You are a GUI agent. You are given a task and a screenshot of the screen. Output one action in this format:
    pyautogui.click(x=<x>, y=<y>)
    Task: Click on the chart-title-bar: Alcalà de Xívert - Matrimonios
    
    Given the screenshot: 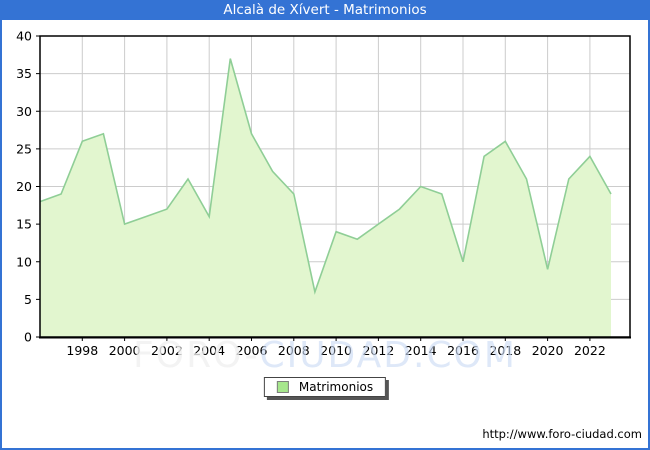 What is the action you would take?
    pyautogui.click(x=325, y=10)
    